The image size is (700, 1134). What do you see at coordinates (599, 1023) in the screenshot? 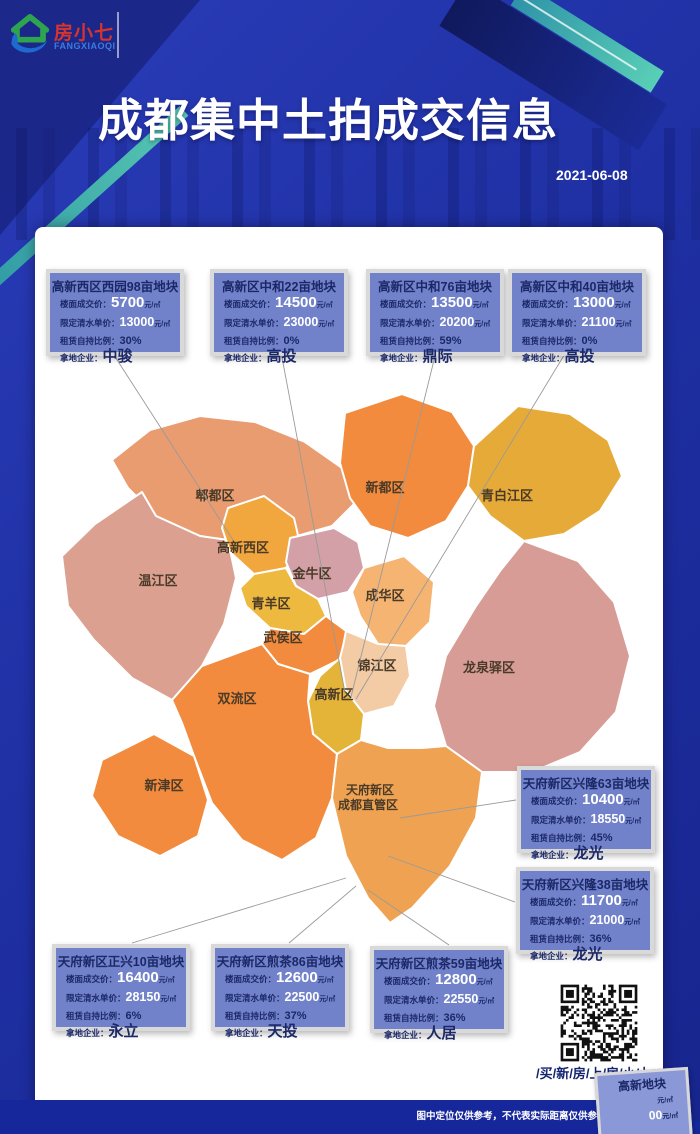
I see `qr-code` at bounding box center [599, 1023].